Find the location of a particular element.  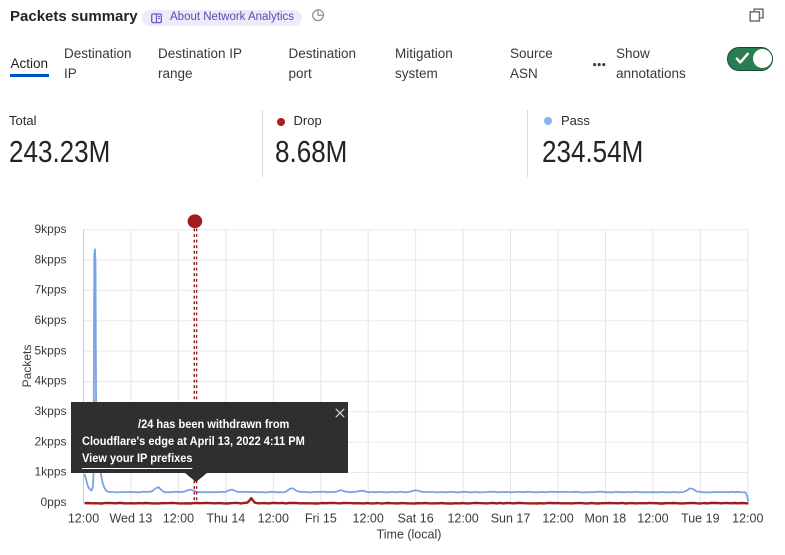

svg-text: 7kpps is located at coordinates (50, 290).